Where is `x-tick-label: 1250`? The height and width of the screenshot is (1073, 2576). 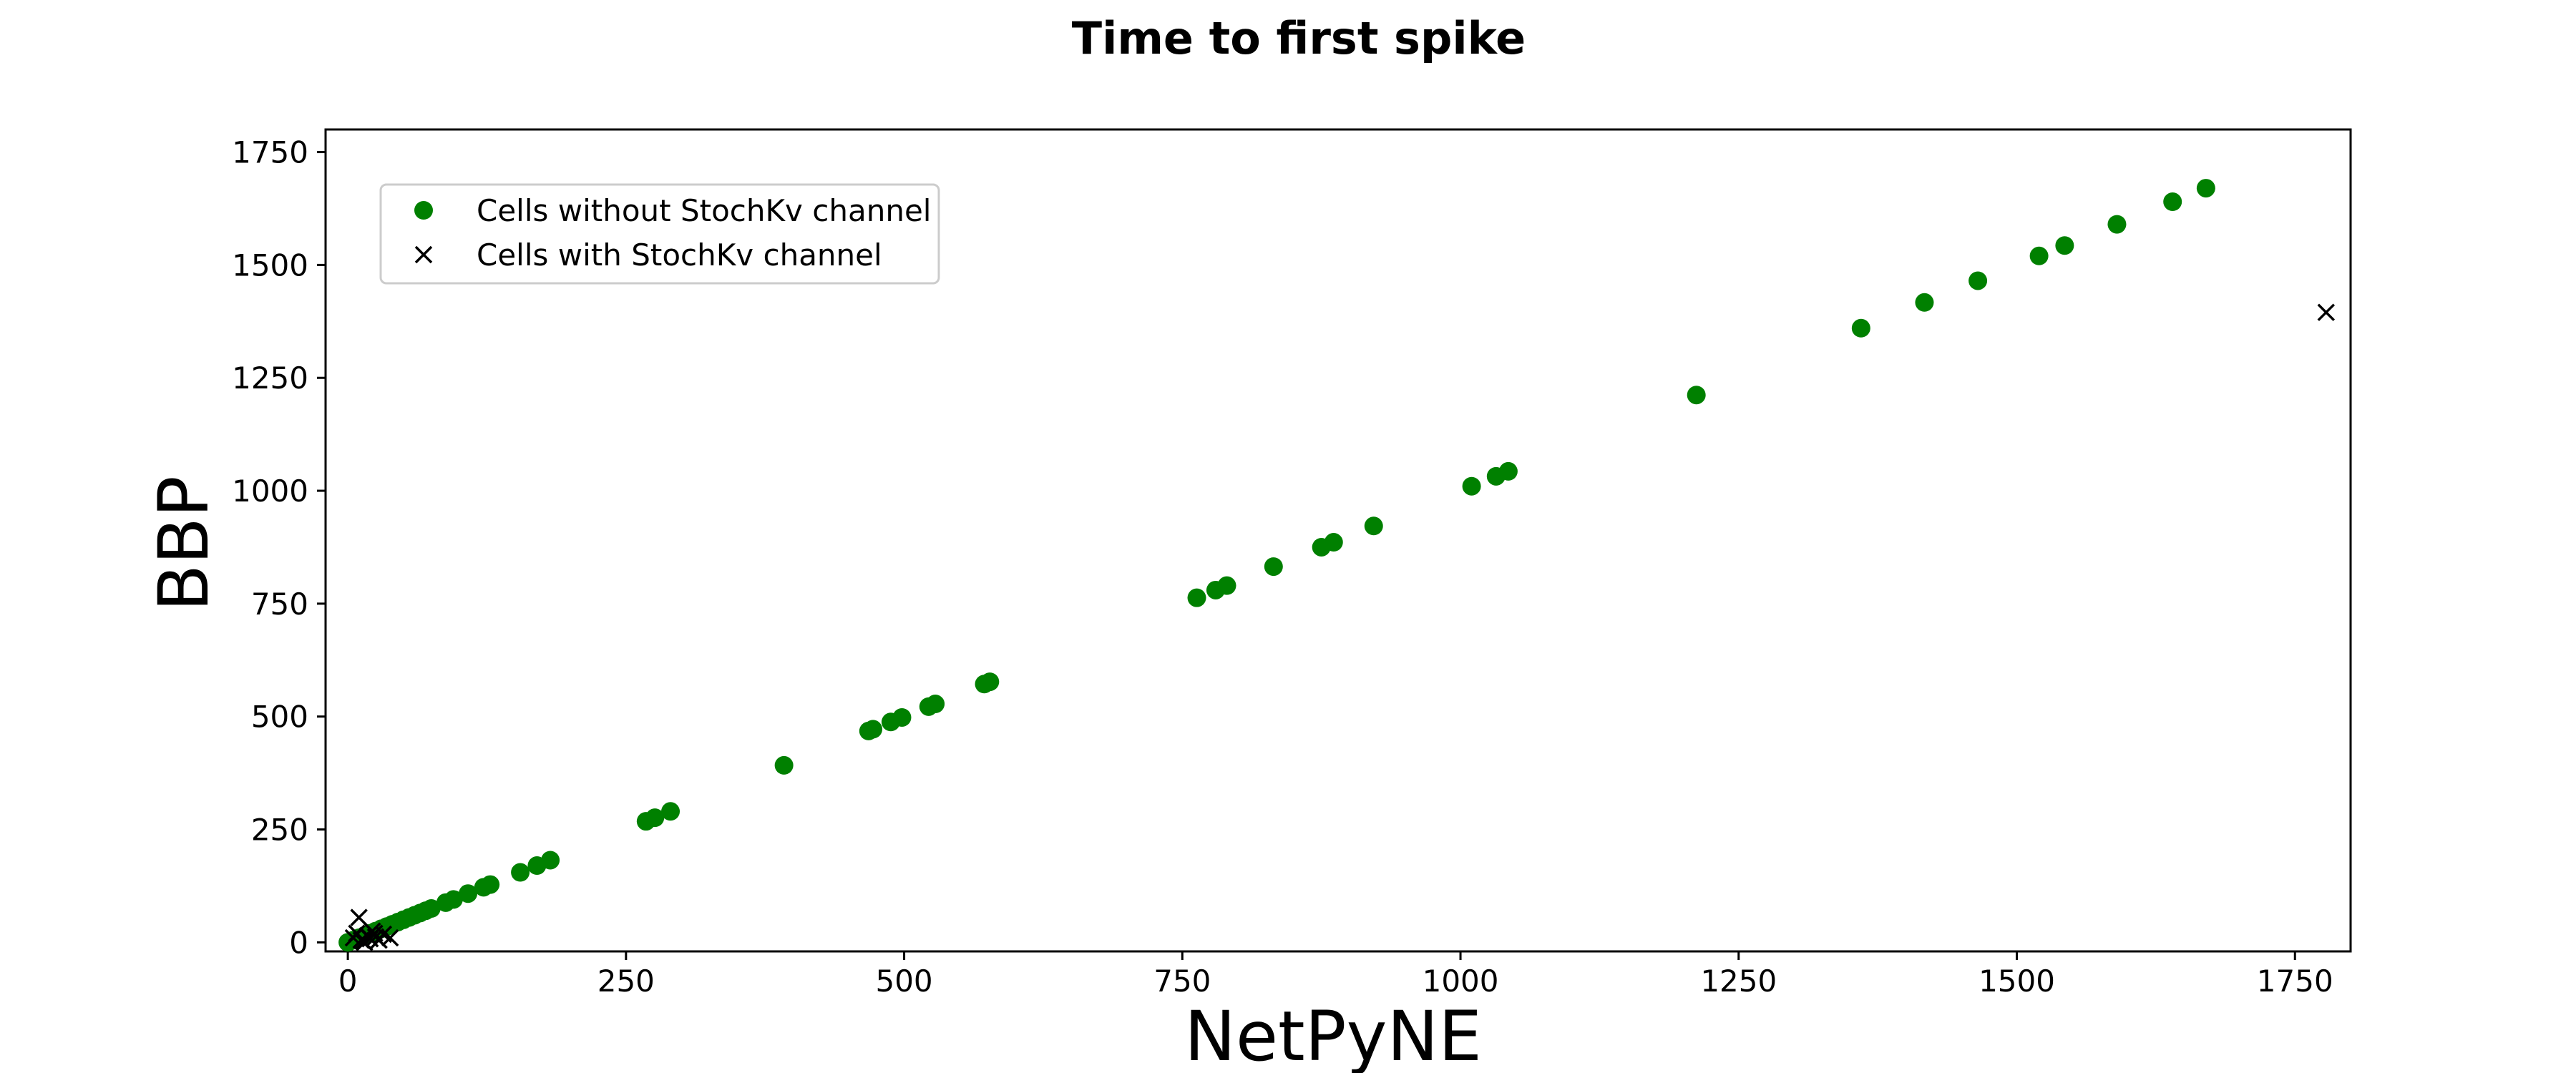
x-tick-label: 1250 is located at coordinates (1738, 981).